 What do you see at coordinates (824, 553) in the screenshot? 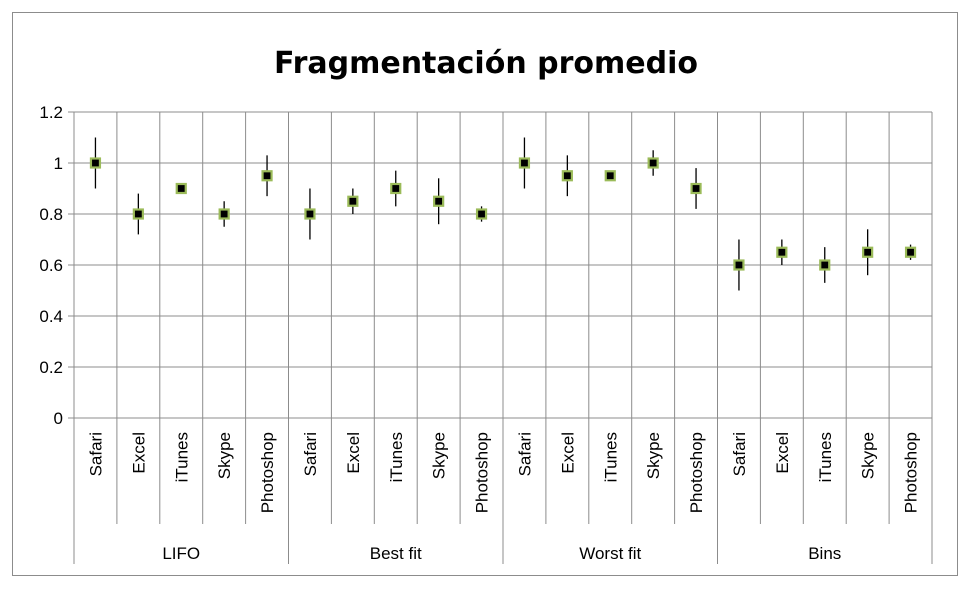
I see `group-label: Bins` at bounding box center [824, 553].